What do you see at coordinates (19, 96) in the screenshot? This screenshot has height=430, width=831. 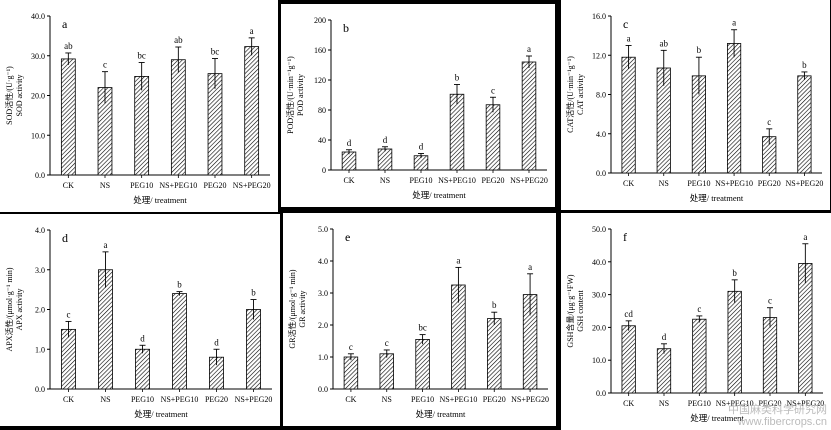 I see `y-axis-label-en: SOD activity` at bounding box center [19, 96].